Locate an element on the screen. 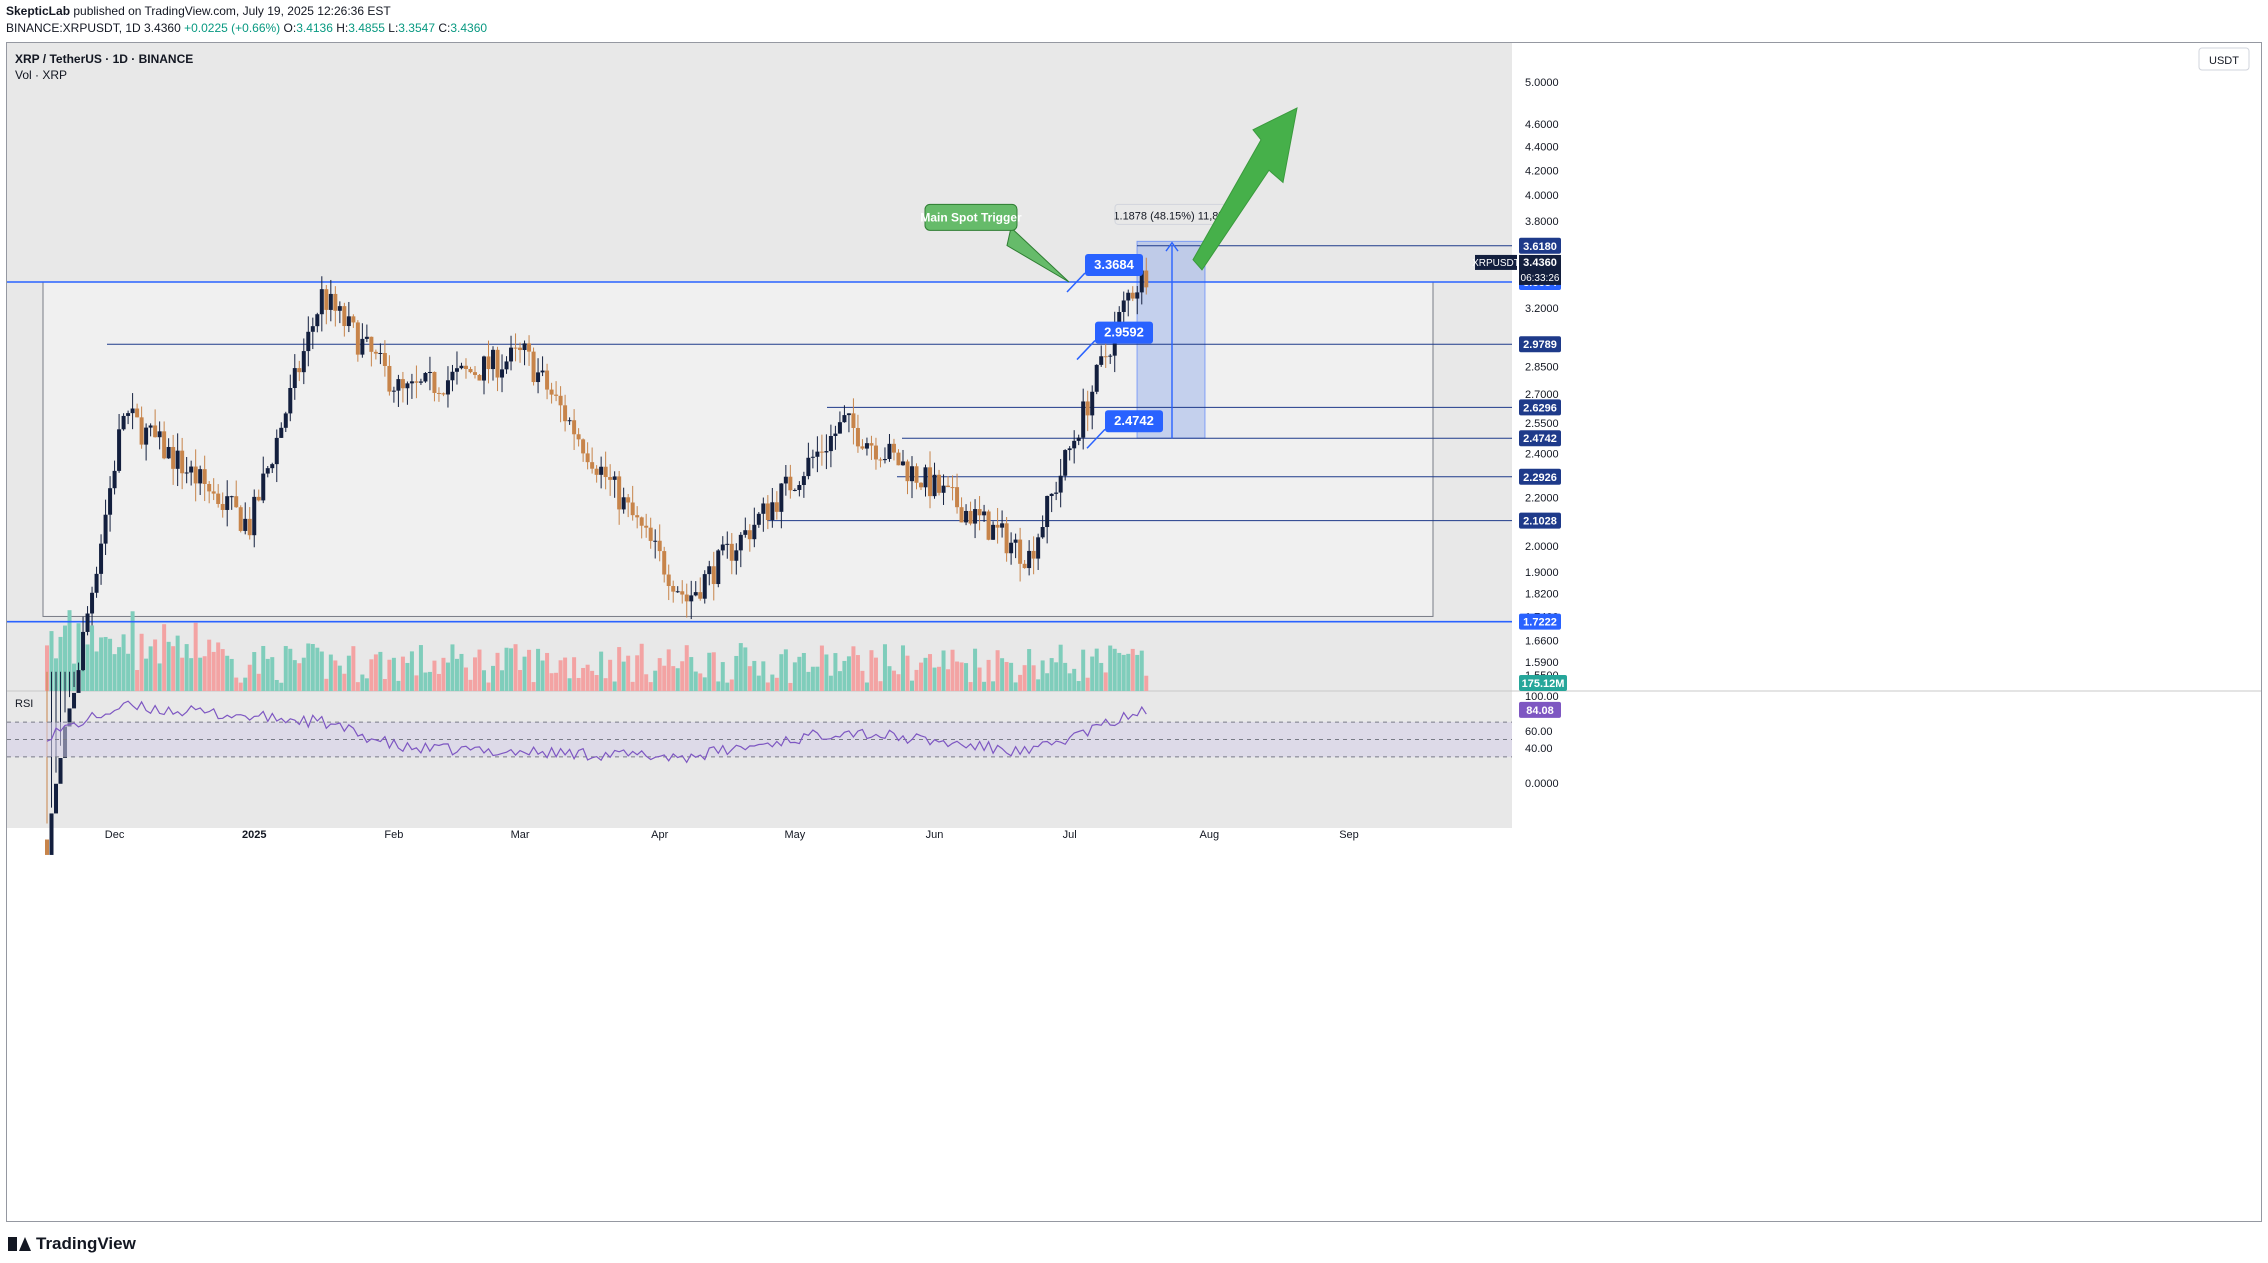  price-tick: 2.8500 is located at coordinates (1542, 368).